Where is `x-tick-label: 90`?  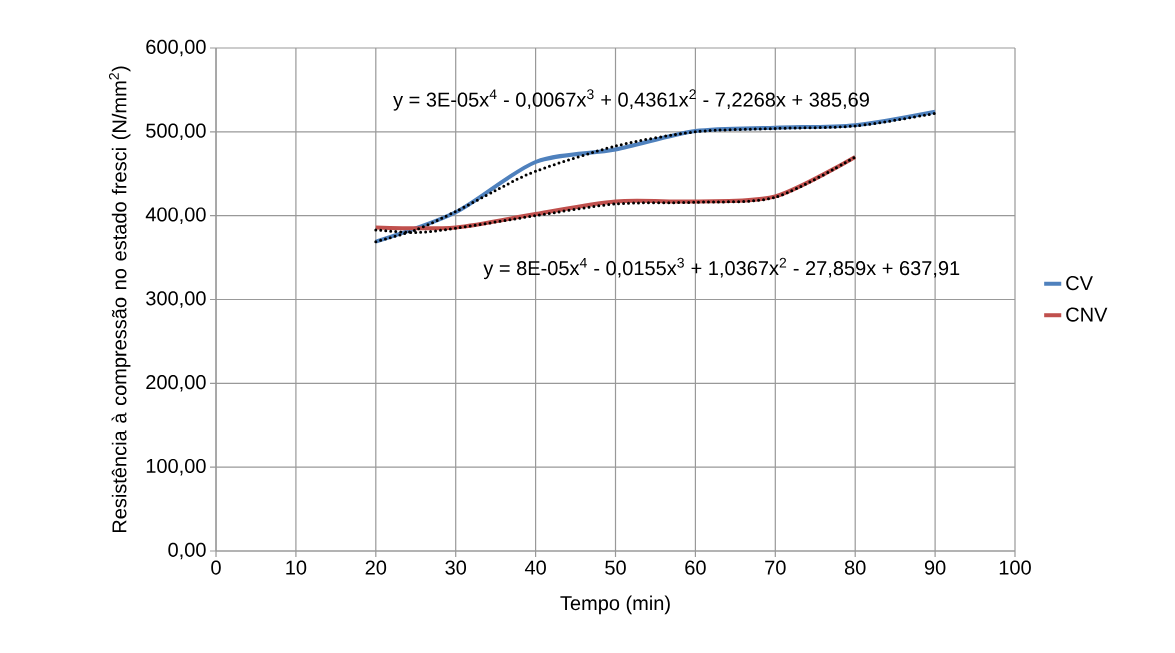 x-tick-label: 90 is located at coordinates (935, 567).